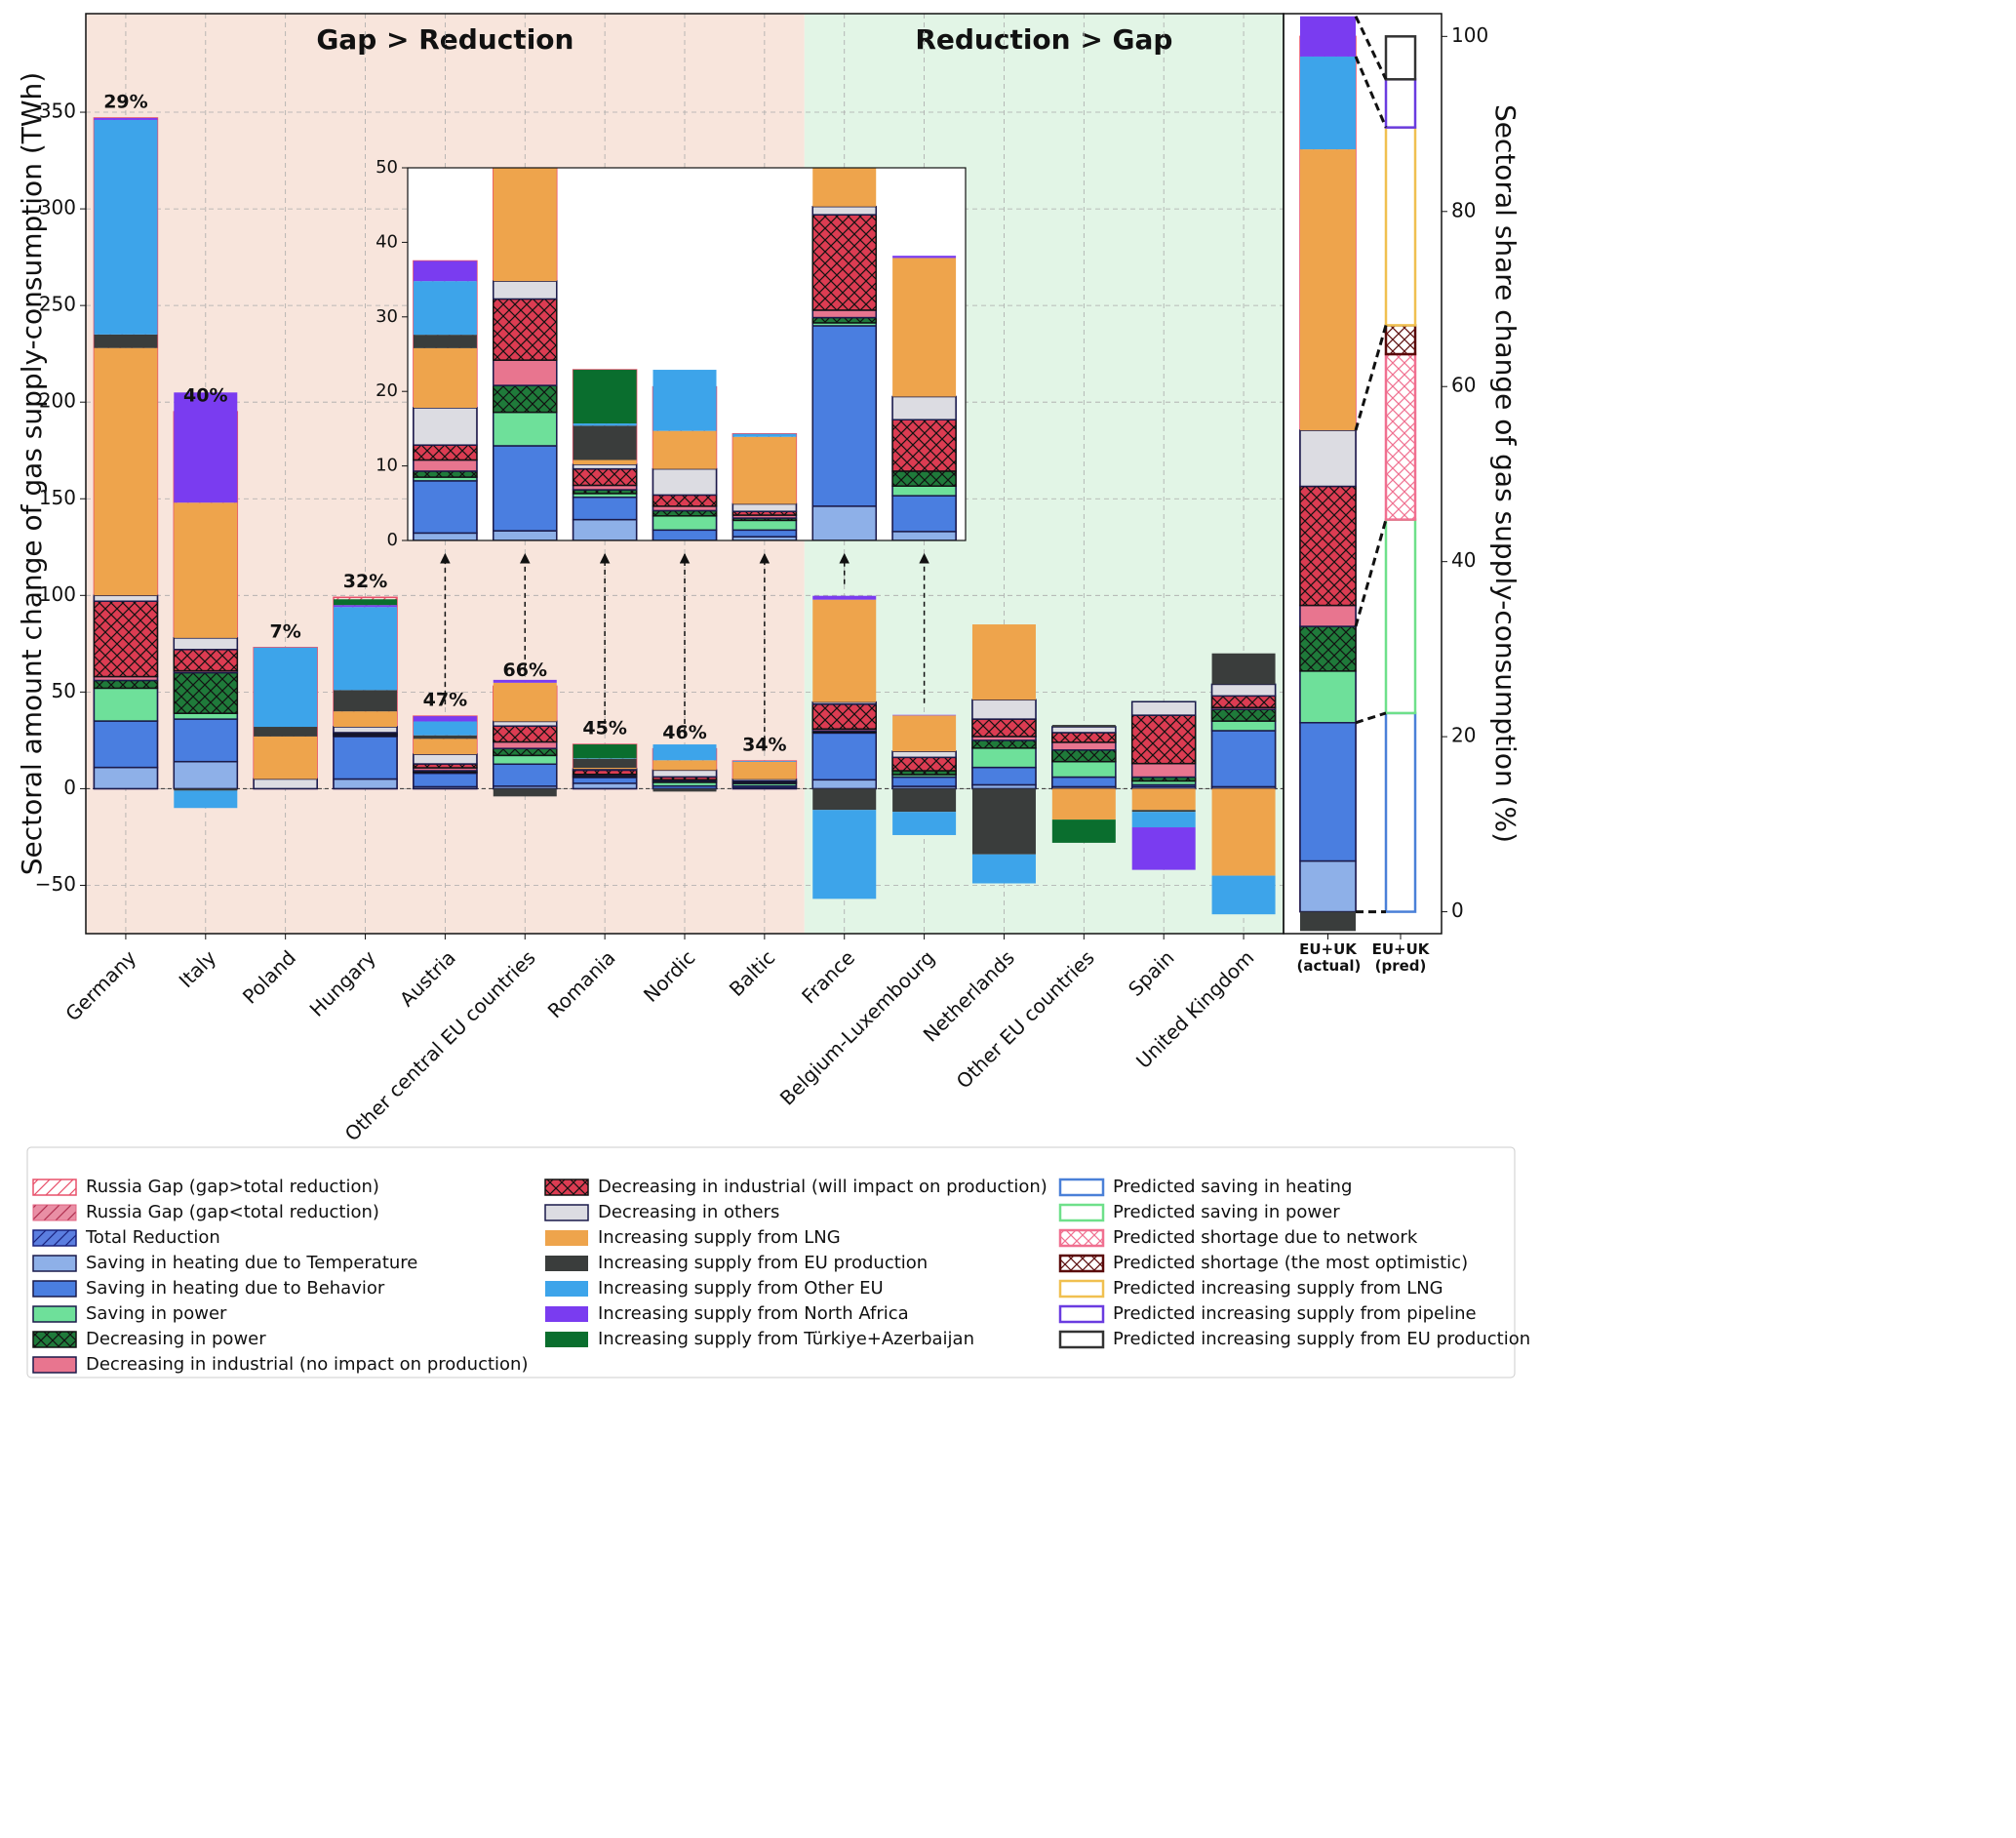  Describe the element at coordinates (1464, 736) in the screenshot. I see `y2-tick-label: 20` at that location.